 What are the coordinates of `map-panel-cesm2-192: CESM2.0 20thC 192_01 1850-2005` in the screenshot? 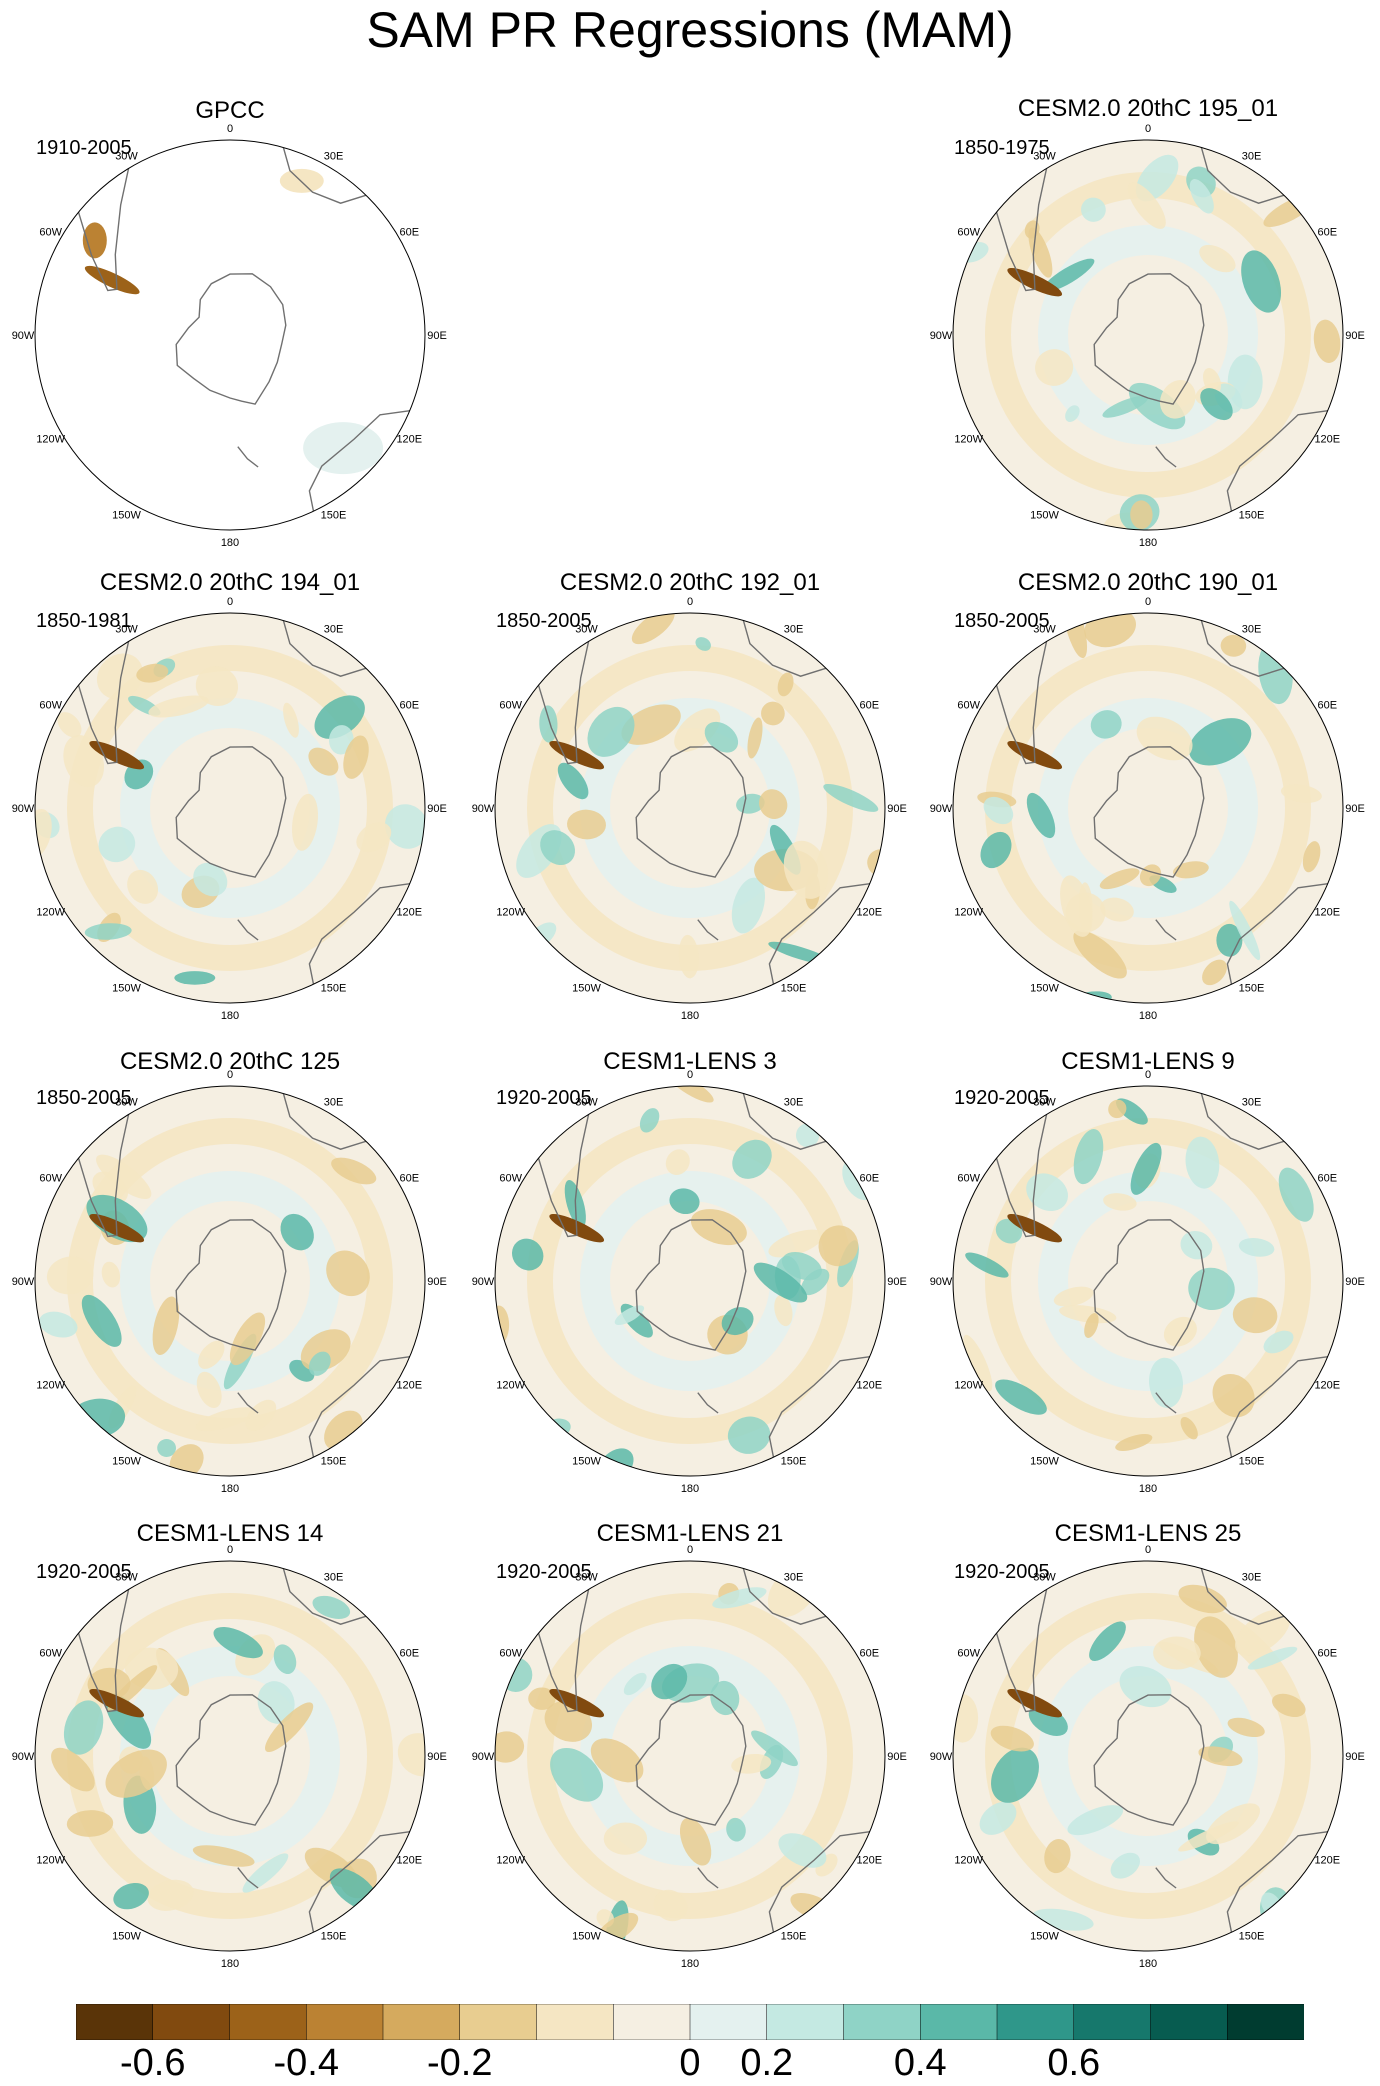 It's located at (690, 798).